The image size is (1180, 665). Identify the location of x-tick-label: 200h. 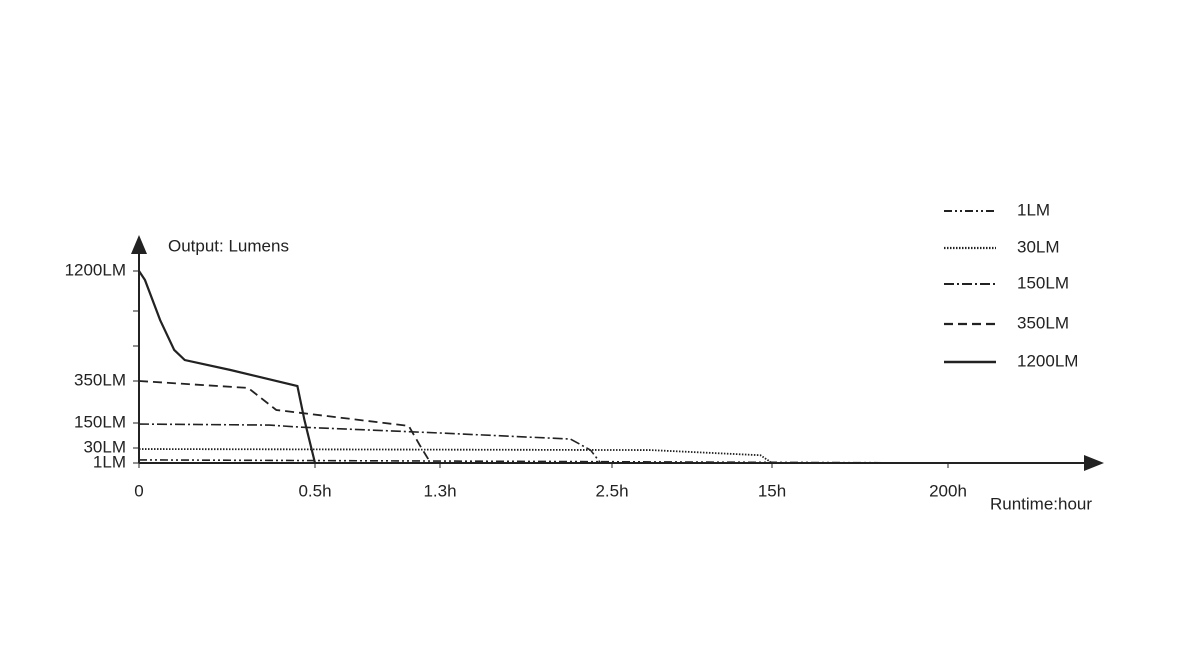
(948, 490).